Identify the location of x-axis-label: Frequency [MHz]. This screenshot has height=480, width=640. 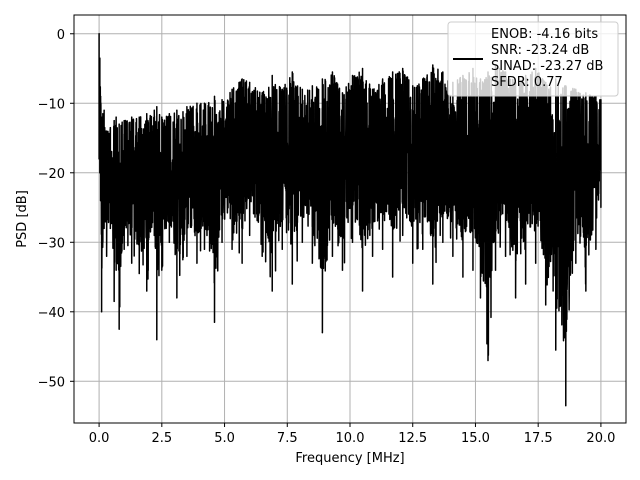
(349, 458).